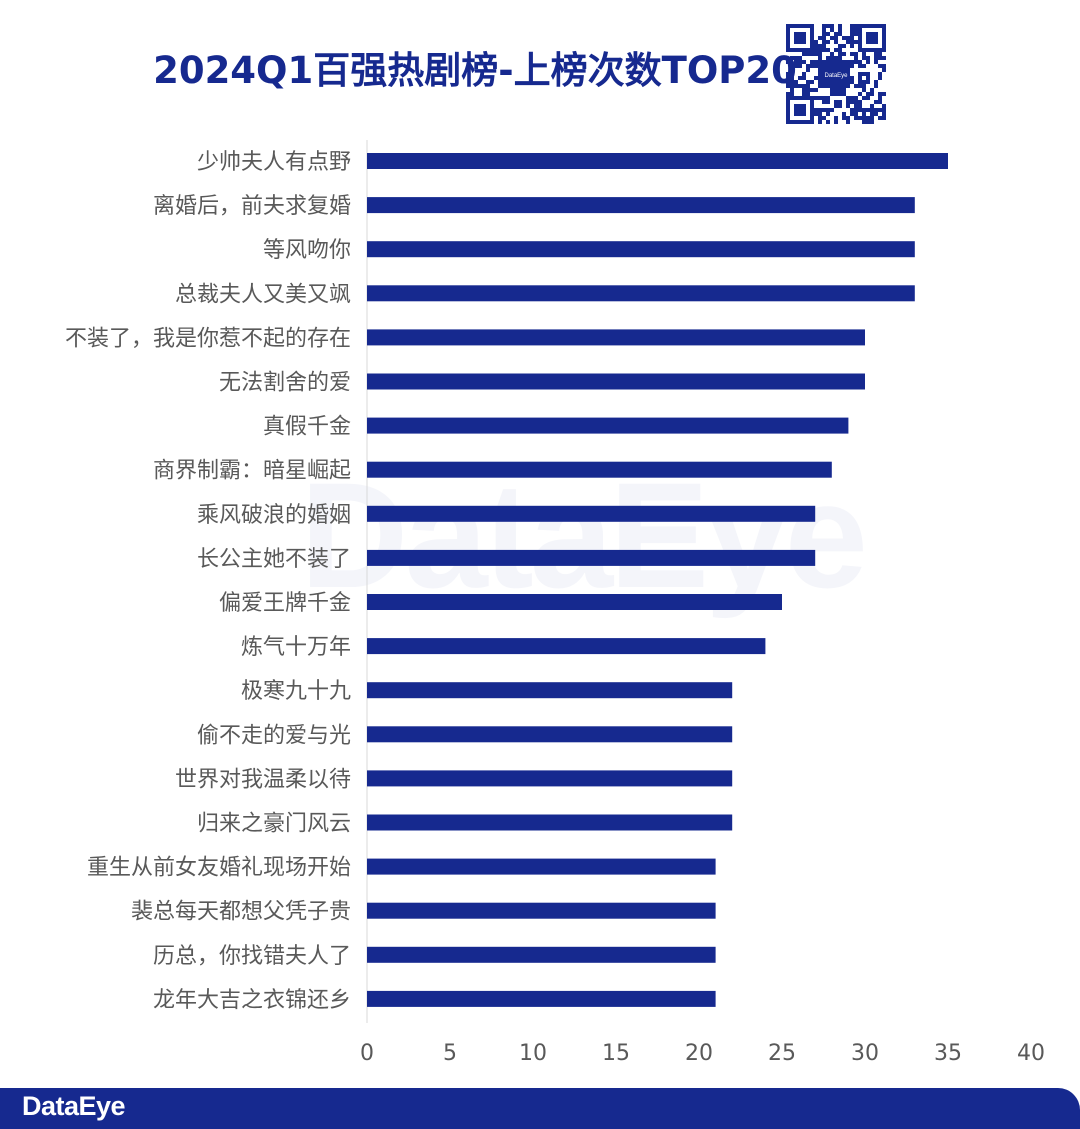 This screenshot has width=1080, height=1129. What do you see at coordinates (274, 735) in the screenshot?
I see `category-label: 偷不走的爱与光` at bounding box center [274, 735].